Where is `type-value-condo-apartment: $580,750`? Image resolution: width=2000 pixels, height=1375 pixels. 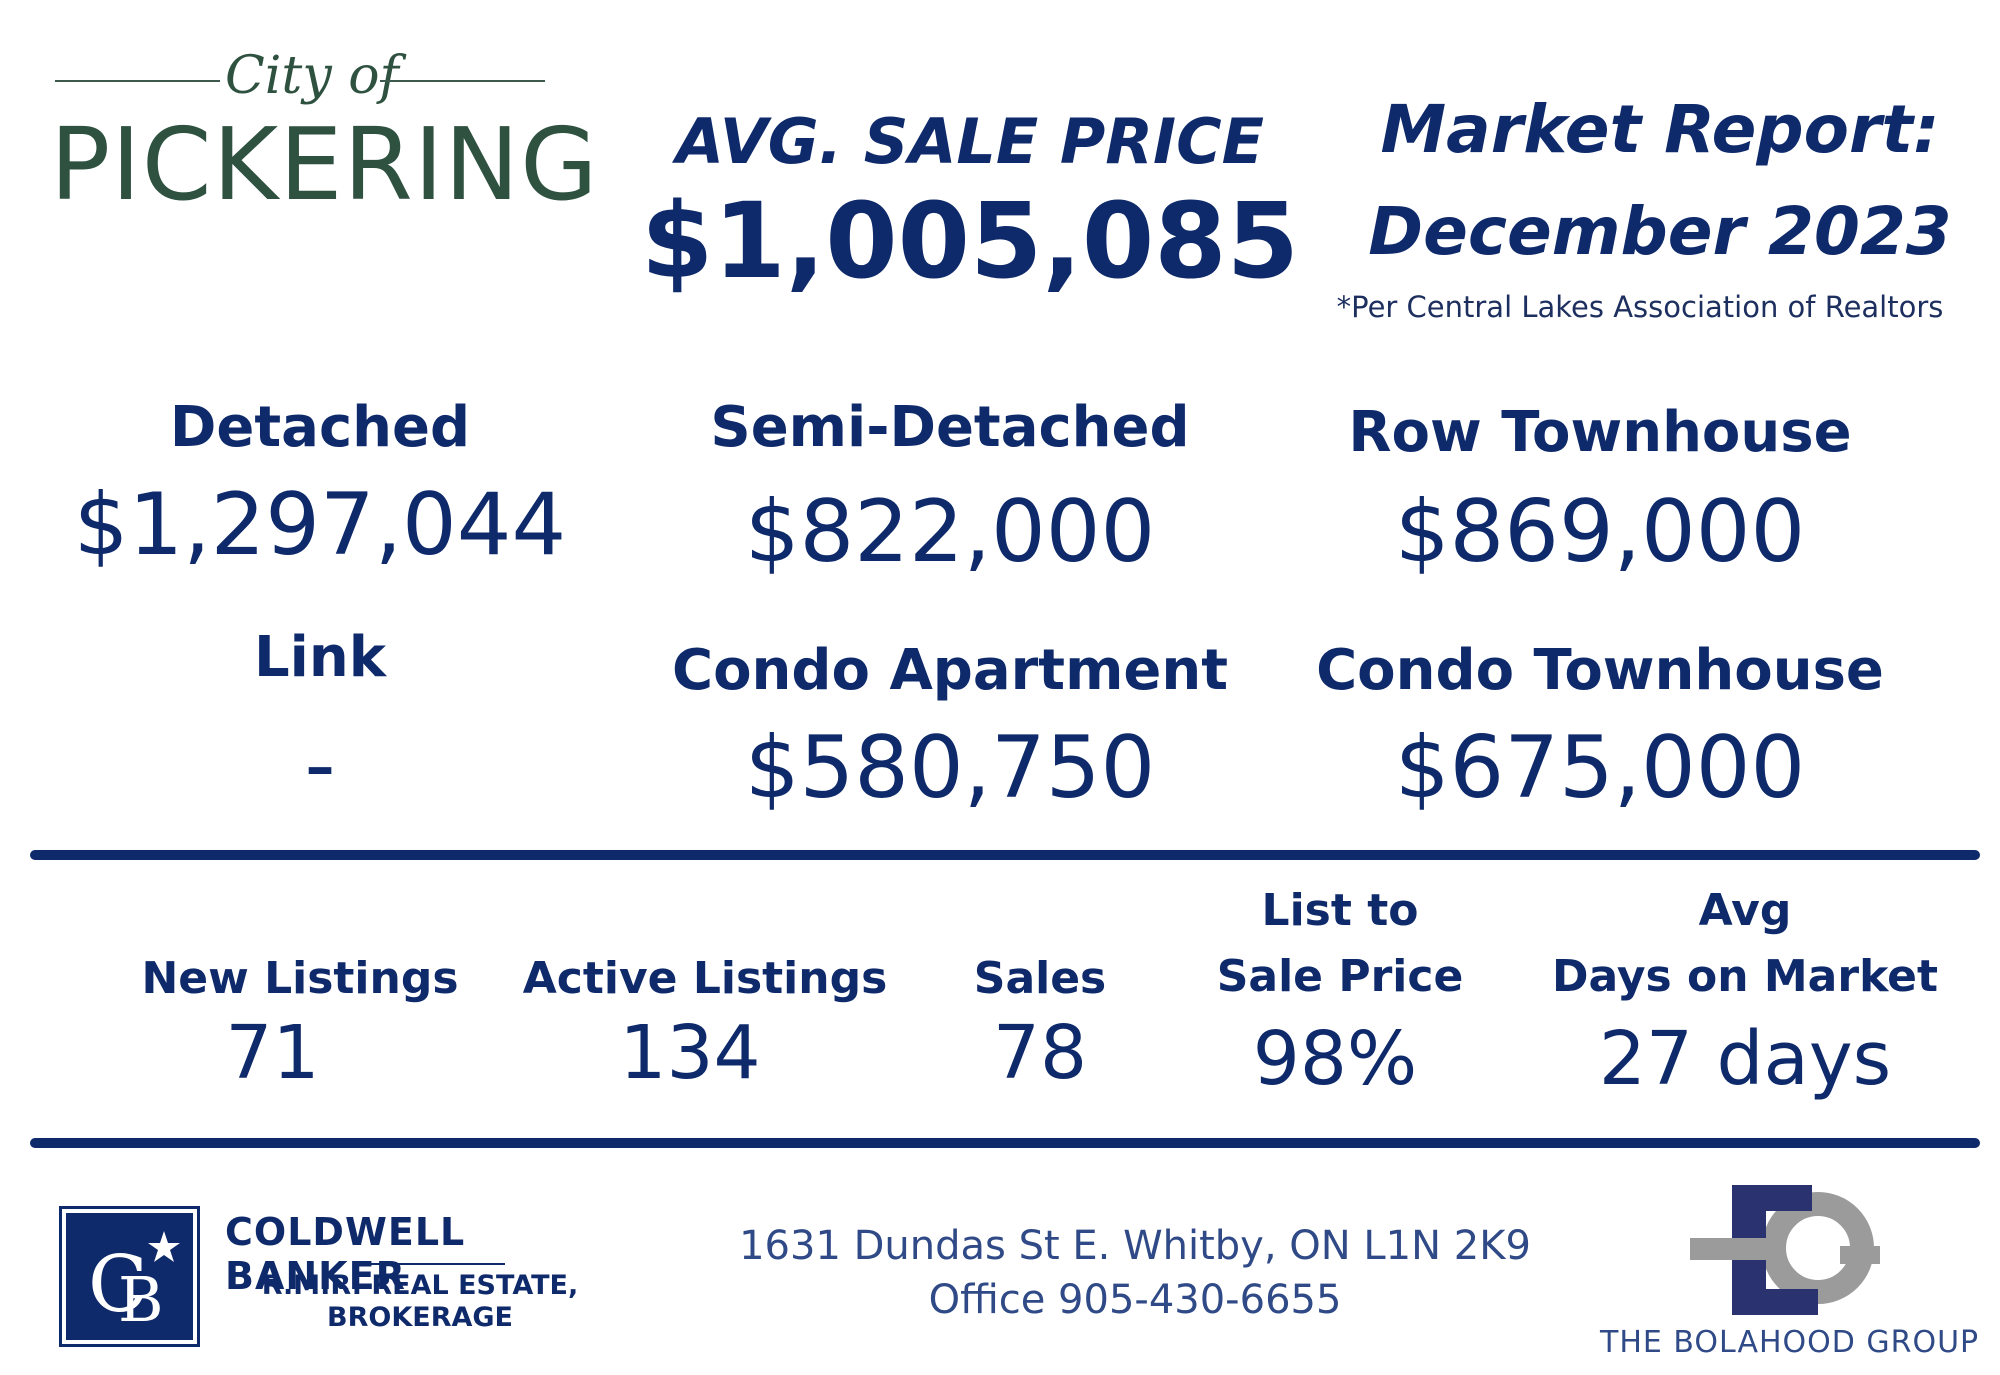
type-value-condo-apartment: $580,750 is located at coordinates (950, 768).